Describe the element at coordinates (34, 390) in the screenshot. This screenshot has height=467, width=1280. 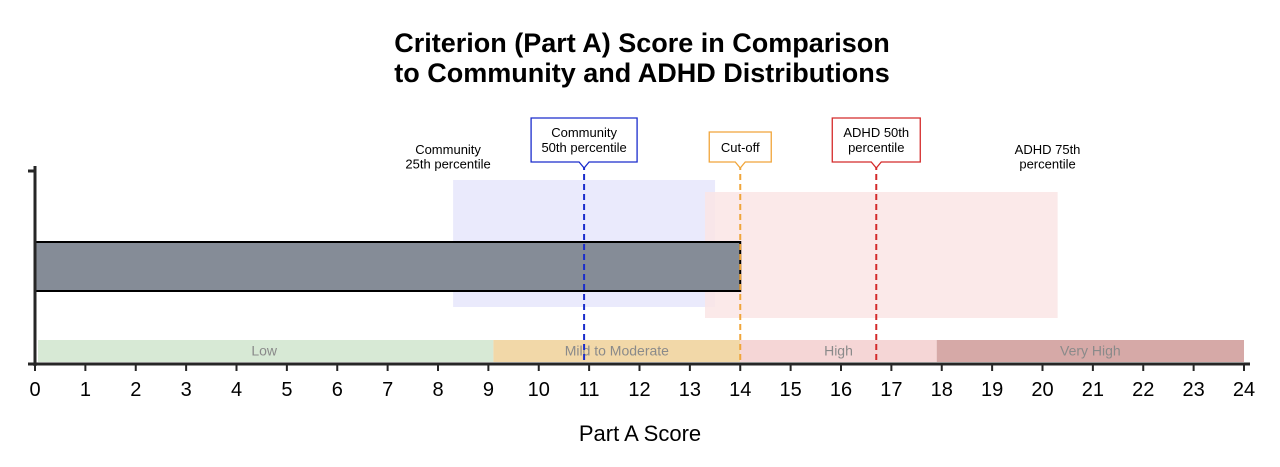
I see `x-tick-label: 0` at that location.